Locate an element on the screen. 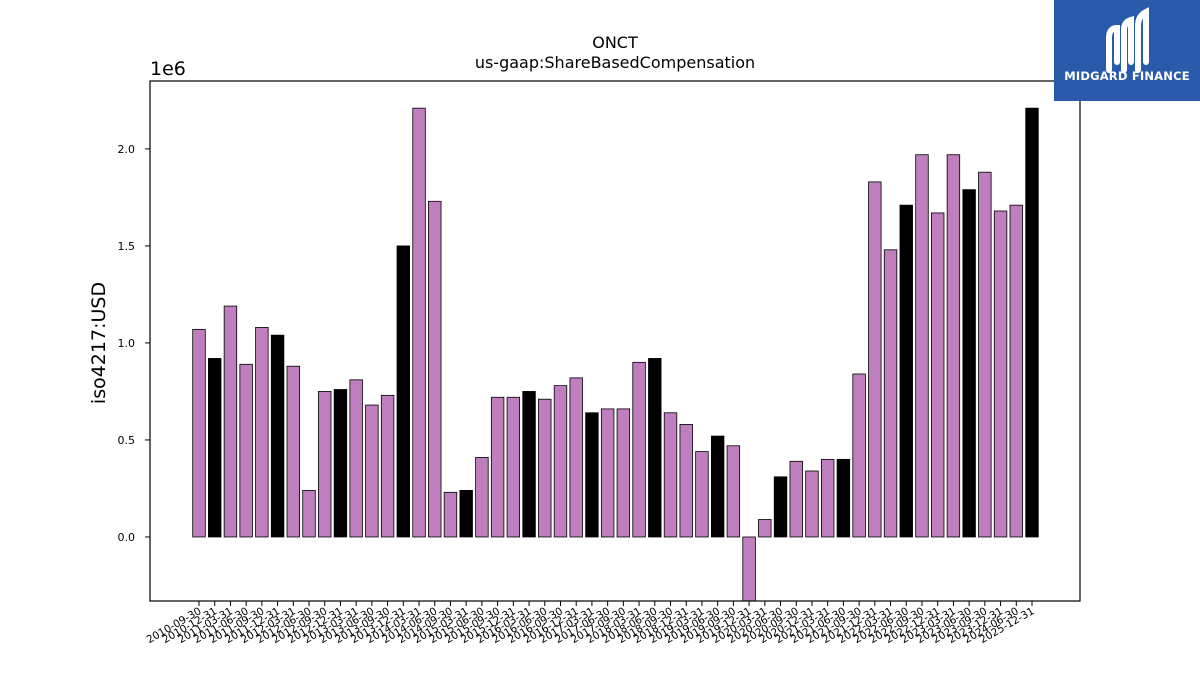 The width and height of the screenshot is (1200, 675). y-axis-label: iso4217:USD is located at coordinates (99, 343).